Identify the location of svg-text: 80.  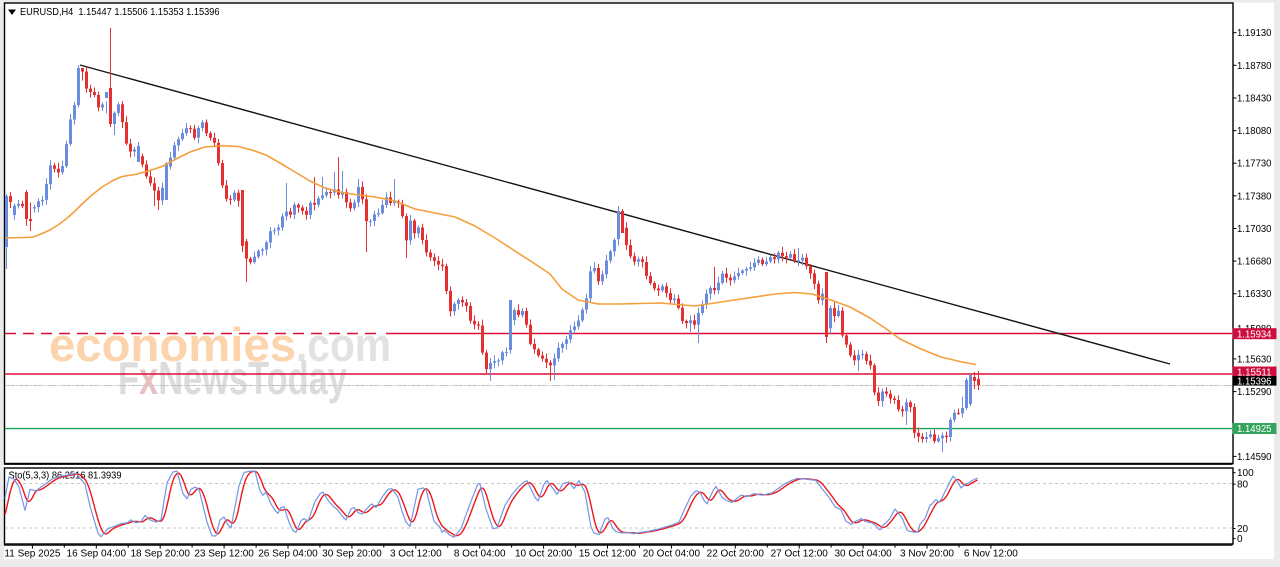
(1243, 485).